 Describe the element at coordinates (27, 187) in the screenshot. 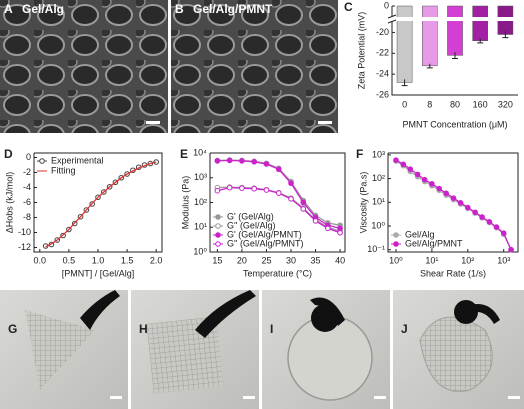

I see `y-tick-label: -4` at that location.